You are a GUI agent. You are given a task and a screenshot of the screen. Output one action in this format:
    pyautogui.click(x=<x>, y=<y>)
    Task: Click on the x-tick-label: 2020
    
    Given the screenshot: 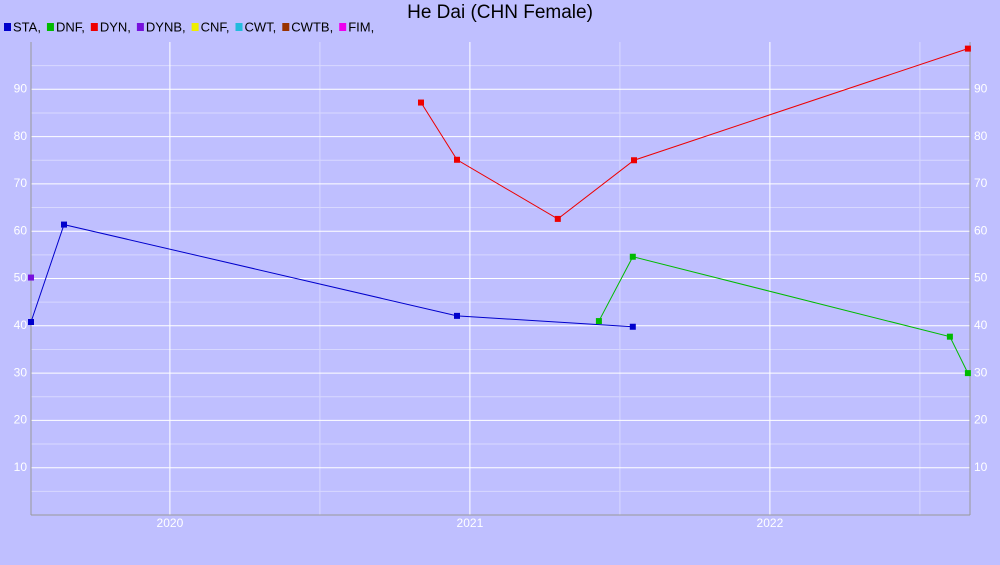 What is the action you would take?
    pyautogui.click(x=170, y=523)
    